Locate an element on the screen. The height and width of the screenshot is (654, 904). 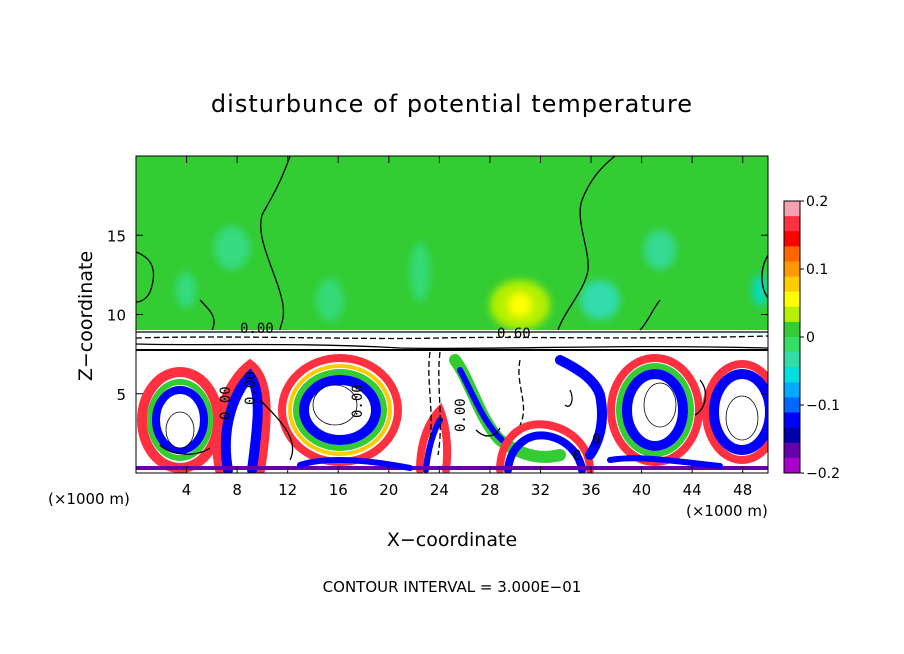
x-tick-label: 4 is located at coordinates (187, 490).